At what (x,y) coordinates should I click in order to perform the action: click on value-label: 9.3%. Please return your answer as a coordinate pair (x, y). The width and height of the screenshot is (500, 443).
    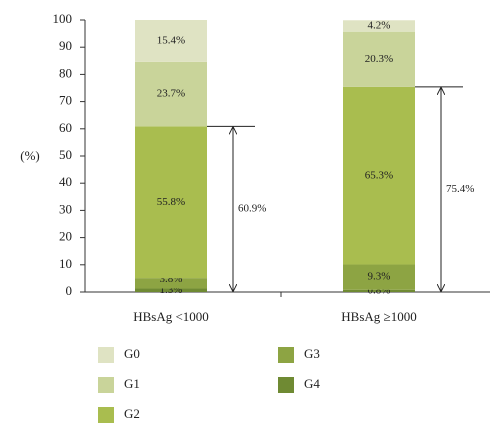
    Looking at the image, I should click on (379, 277).